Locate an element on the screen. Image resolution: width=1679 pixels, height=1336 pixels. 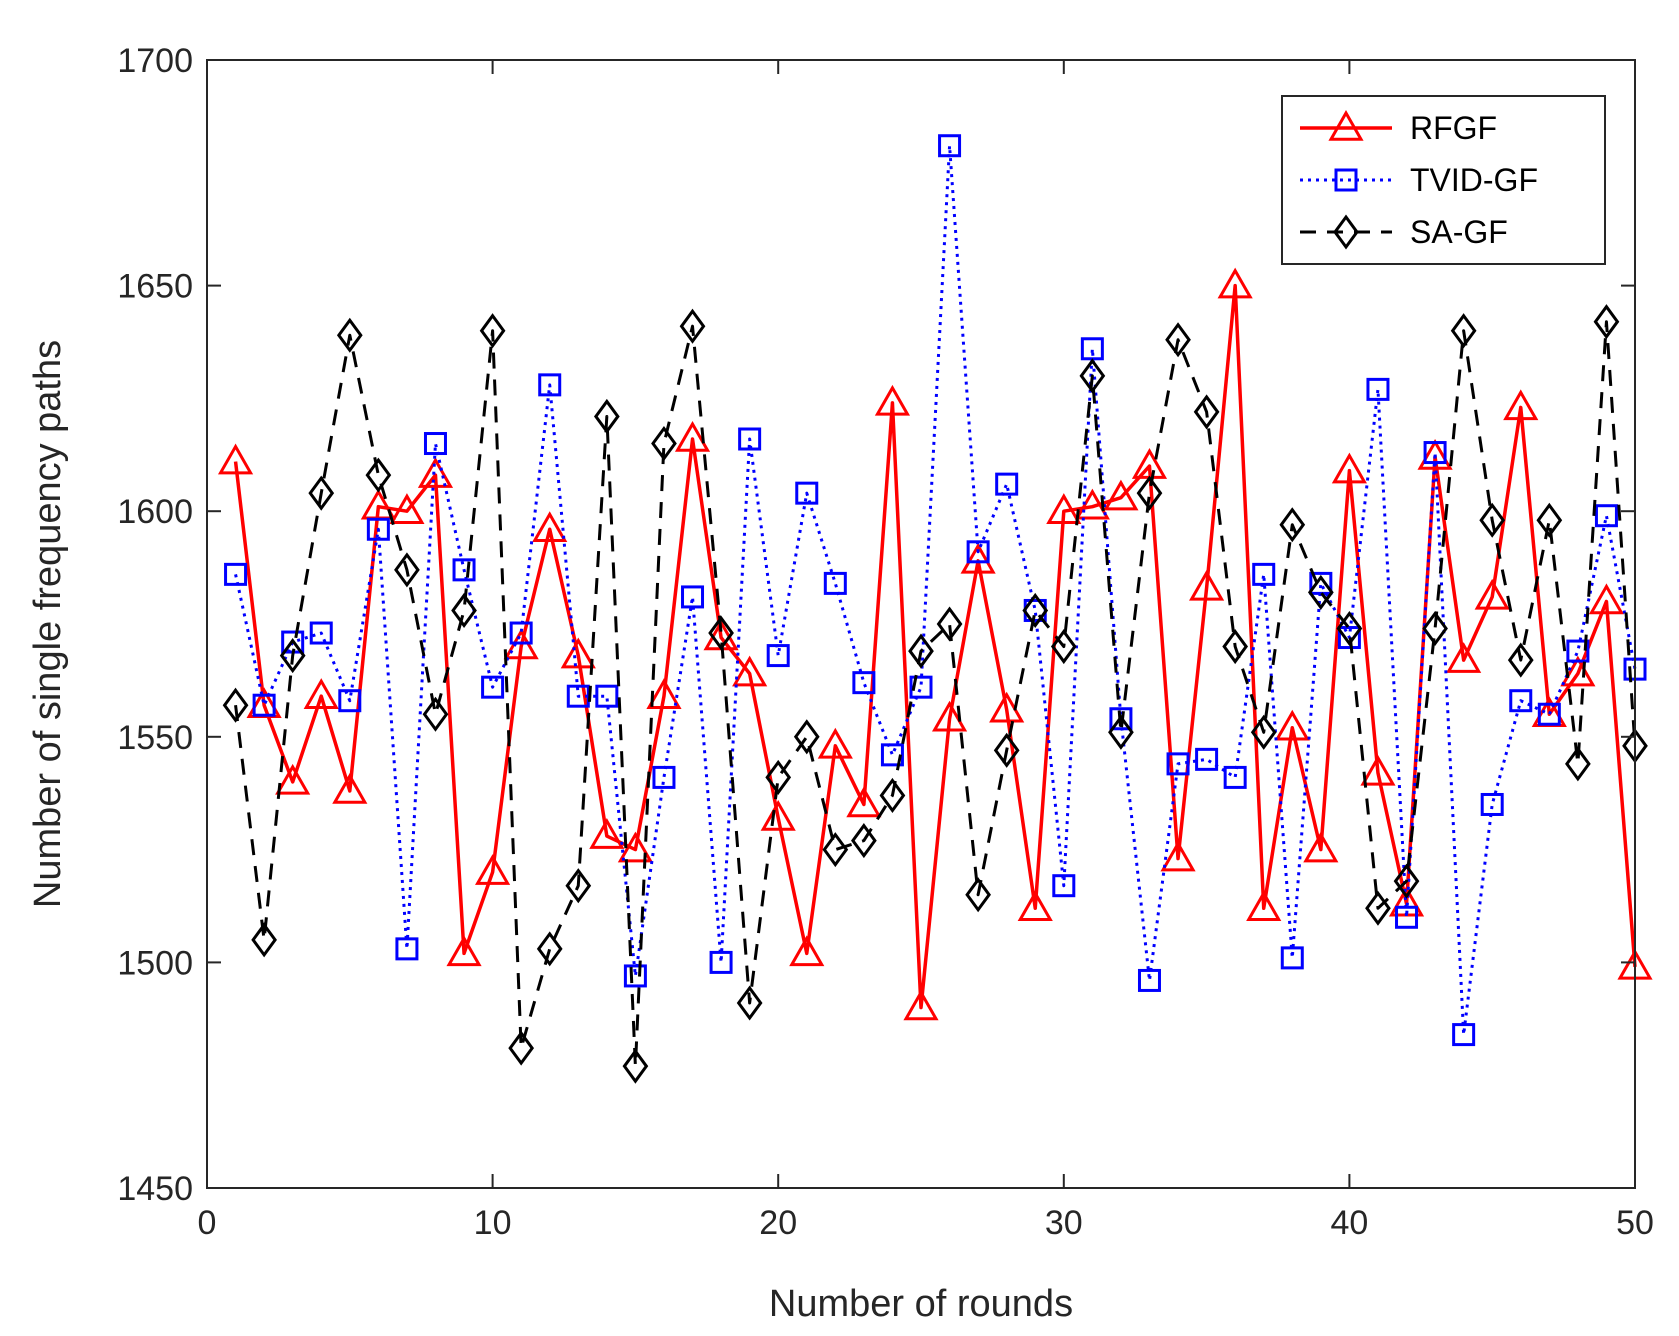
legend-label-rfgf: RFGF is located at coordinates (1453, 128).